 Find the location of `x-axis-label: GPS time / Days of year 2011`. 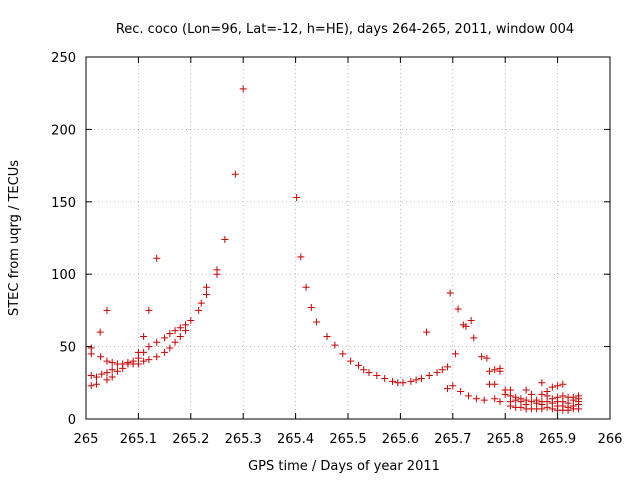

x-axis-label: GPS time / Days of year 2011 is located at coordinates (344, 466).